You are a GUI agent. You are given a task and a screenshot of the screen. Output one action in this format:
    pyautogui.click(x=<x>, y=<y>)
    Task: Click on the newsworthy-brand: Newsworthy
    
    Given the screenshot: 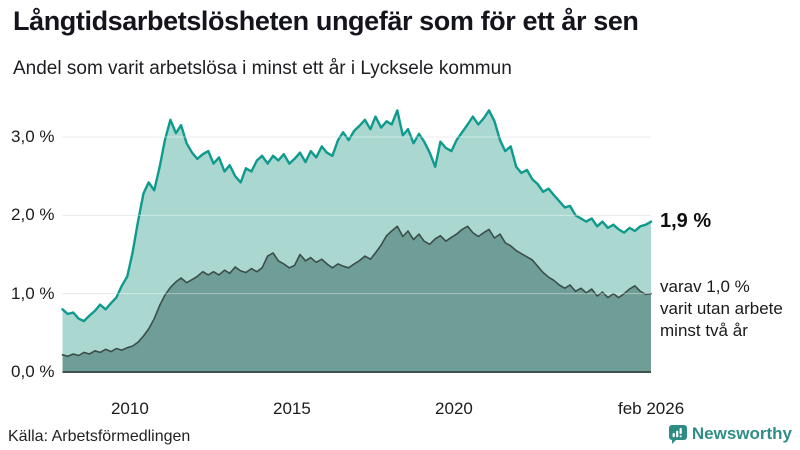 What is the action you would take?
    pyautogui.click(x=730, y=434)
    